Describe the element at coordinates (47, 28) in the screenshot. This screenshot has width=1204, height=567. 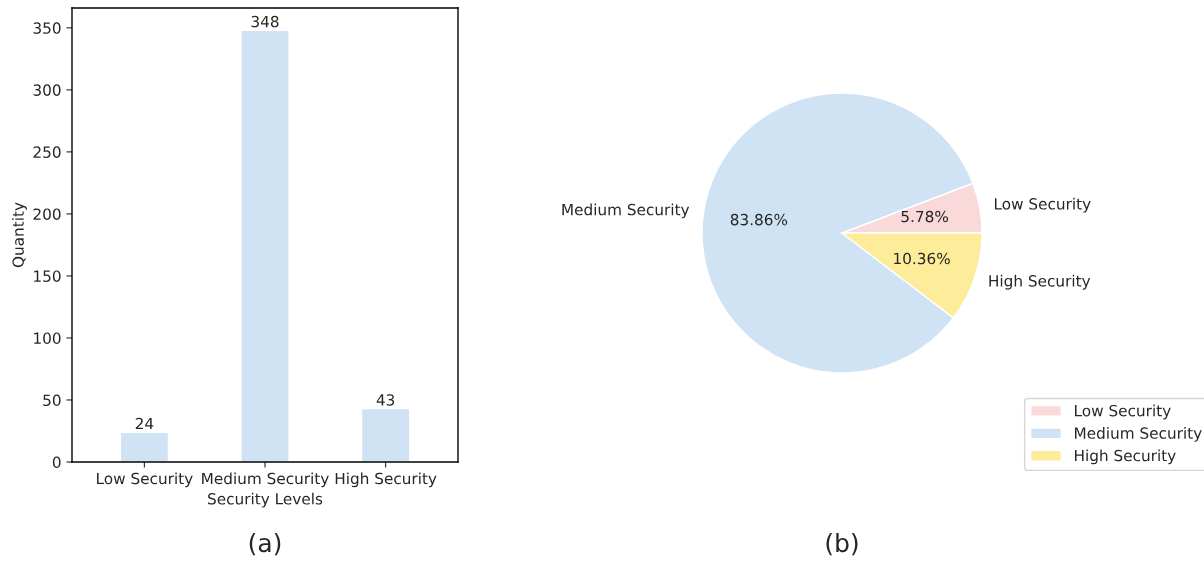
I see `y-tick-label: 350` at that location.